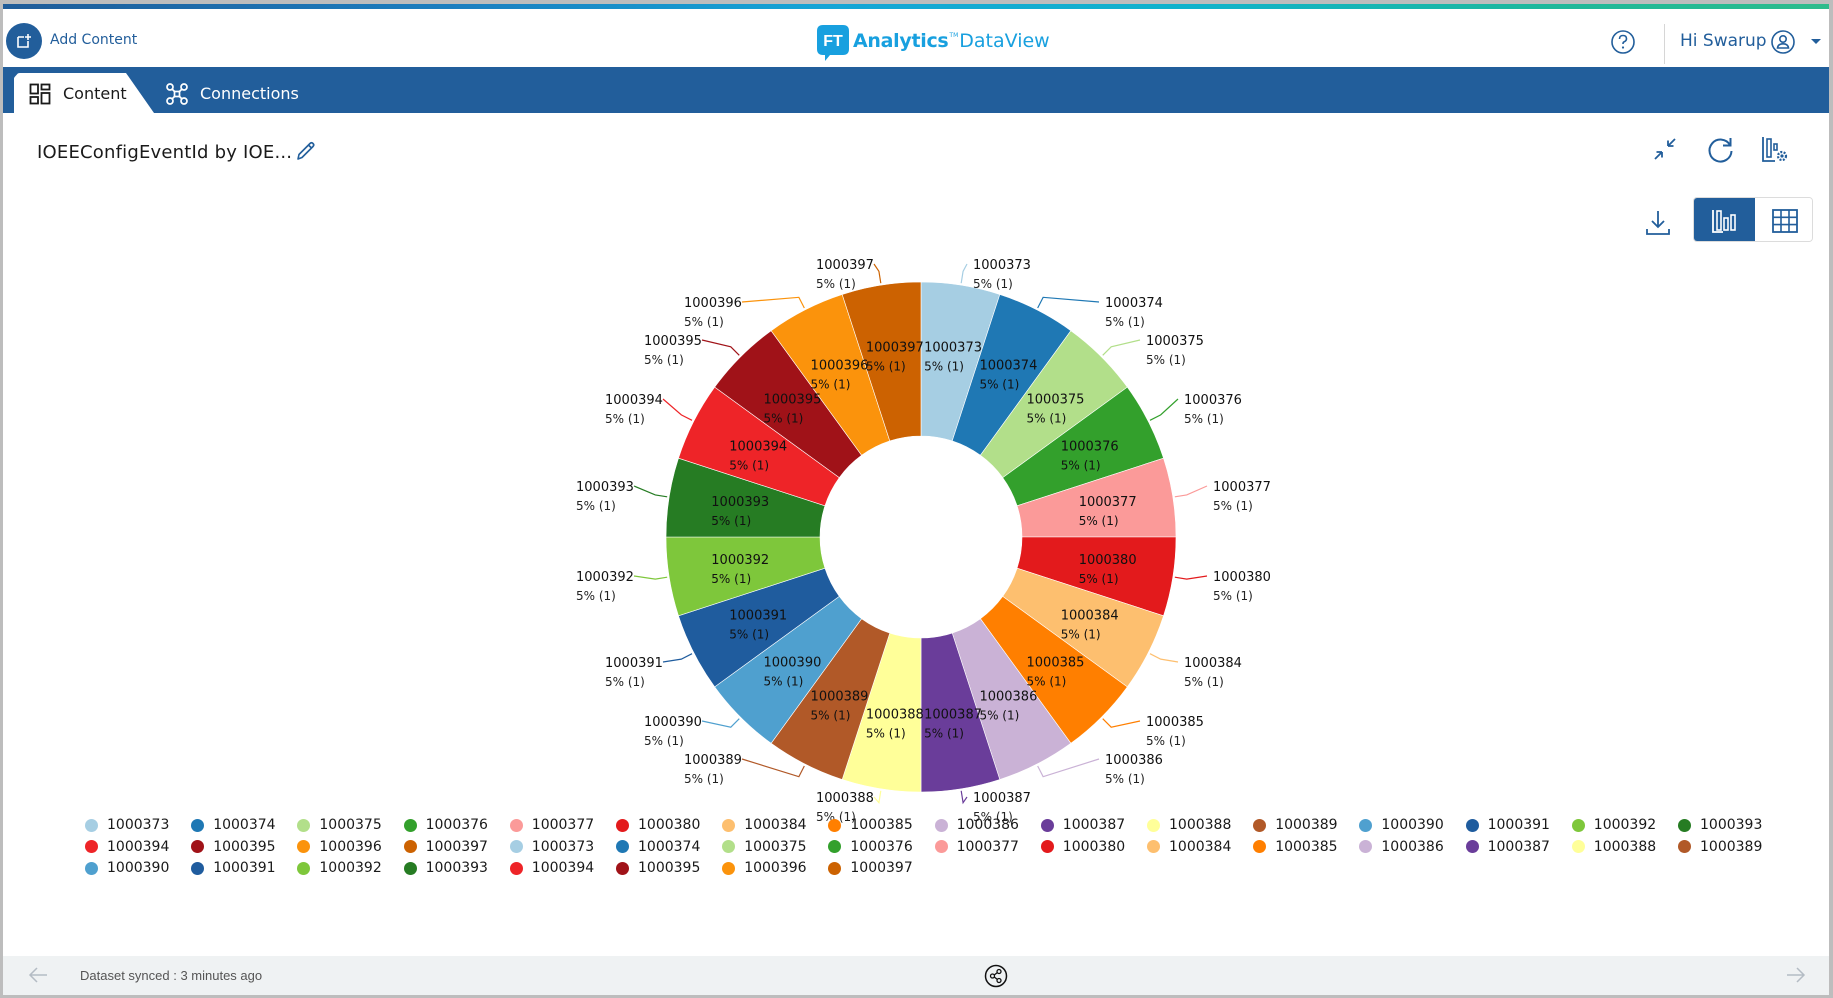  Describe the element at coordinates (1094, 825) in the screenshot. I see `legend-label: 1000387` at that location.